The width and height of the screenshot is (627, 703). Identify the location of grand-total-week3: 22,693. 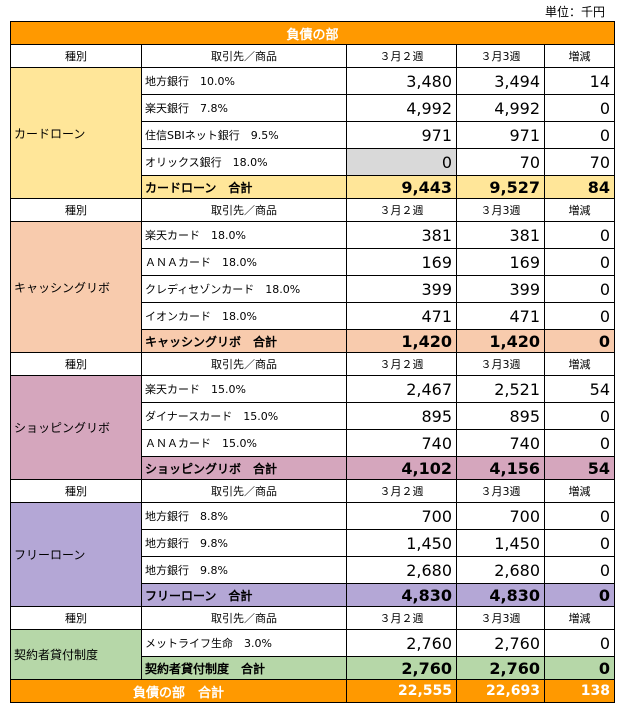
(500, 691).